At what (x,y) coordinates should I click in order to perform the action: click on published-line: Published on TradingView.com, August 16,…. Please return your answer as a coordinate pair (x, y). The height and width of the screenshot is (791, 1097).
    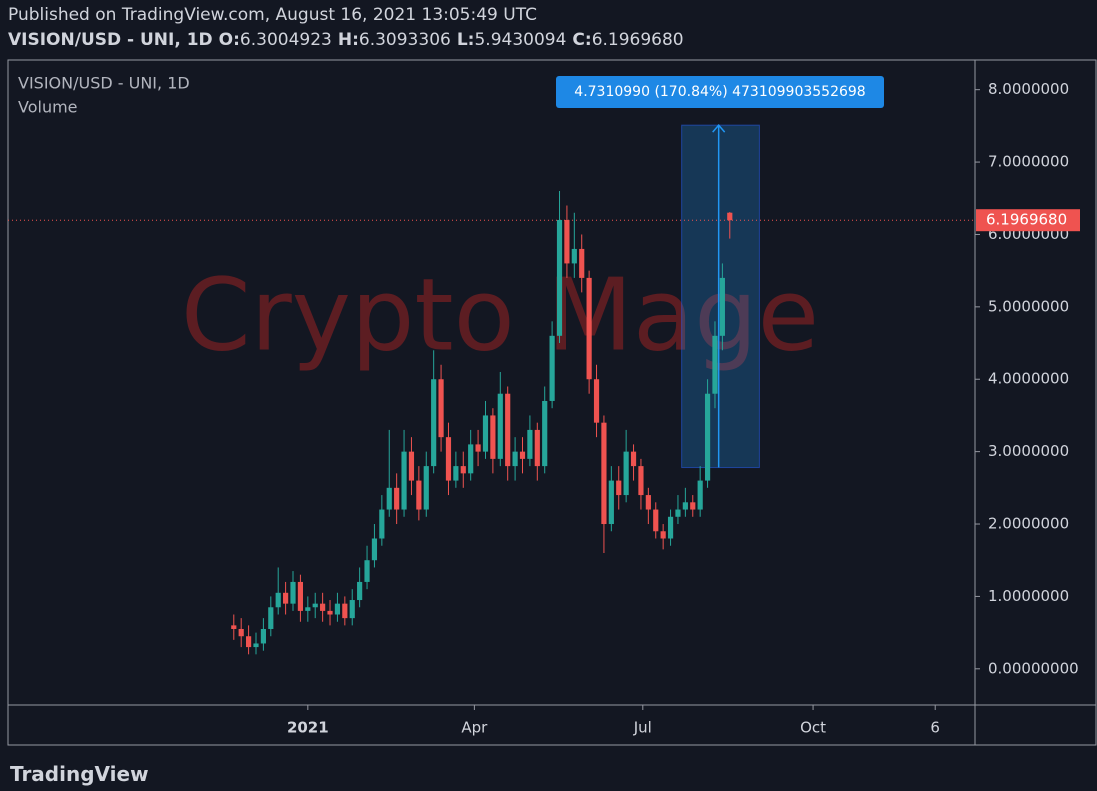
    Looking at the image, I should click on (272, 15).